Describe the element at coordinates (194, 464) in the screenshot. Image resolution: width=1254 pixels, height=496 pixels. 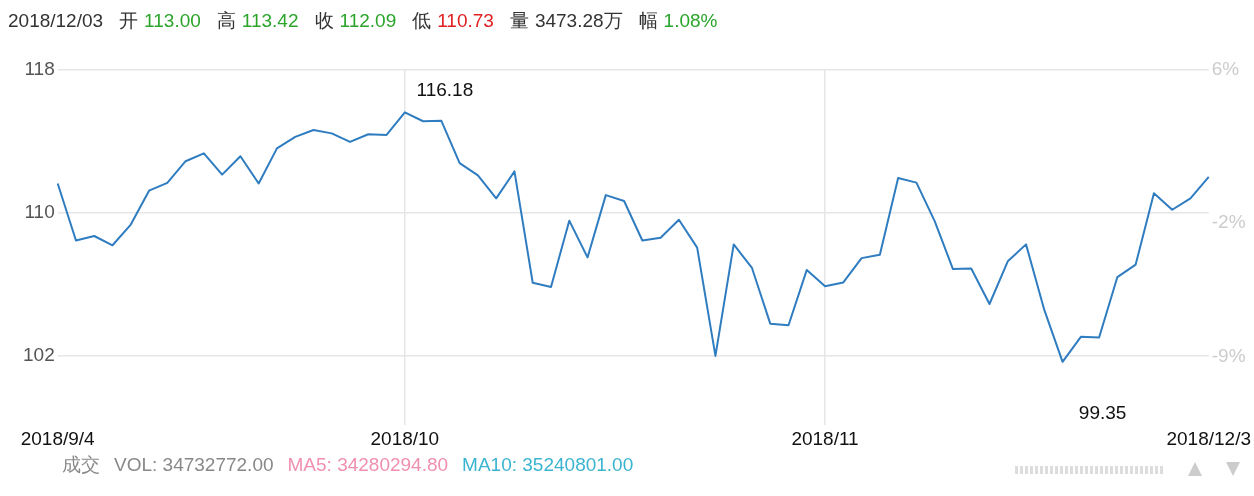
I see `text: VOL: 34732772.00` at that location.